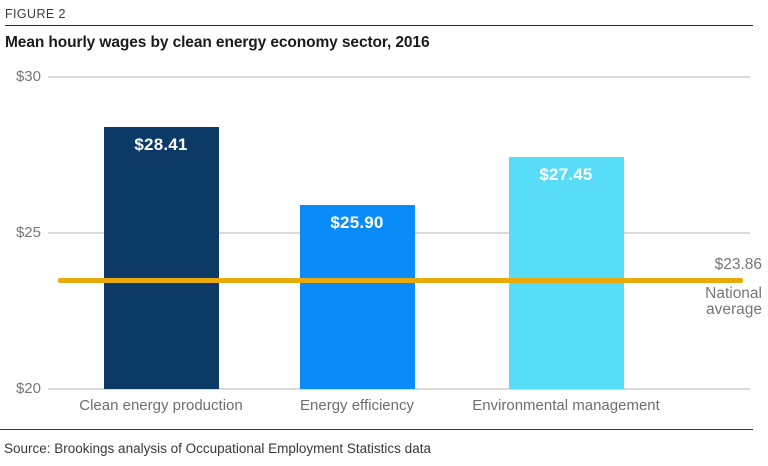 The width and height of the screenshot is (768, 466). What do you see at coordinates (376, 429) in the screenshot?
I see `footer-divider` at bounding box center [376, 429].